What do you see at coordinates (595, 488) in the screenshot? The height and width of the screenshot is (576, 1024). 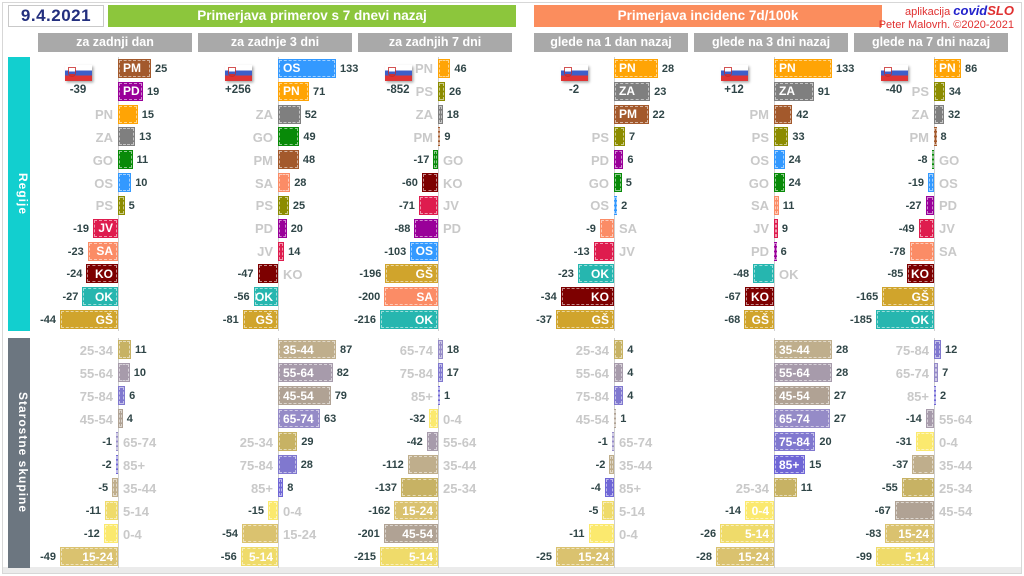 I see `bar-value: -4` at bounding box center [595, 488].